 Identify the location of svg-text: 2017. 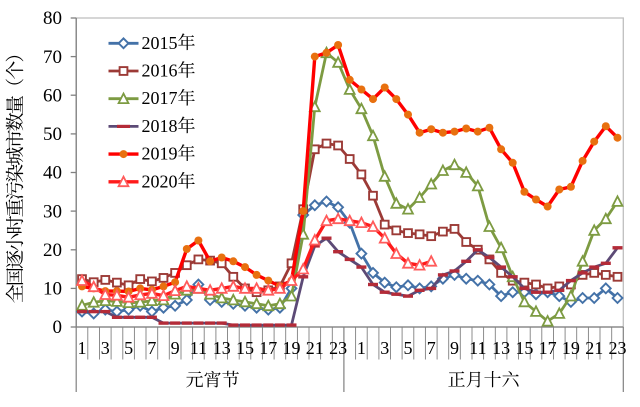
(160, 98).